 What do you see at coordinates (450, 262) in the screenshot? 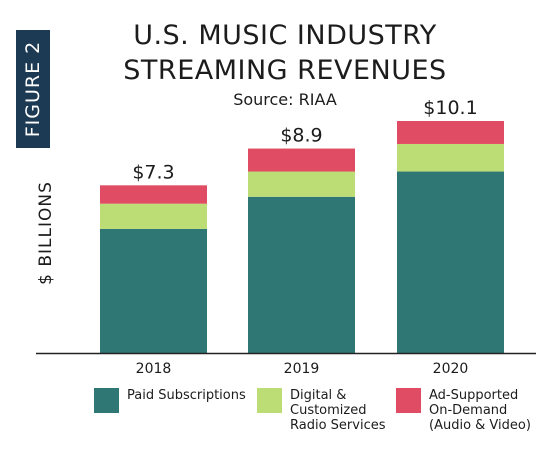
I see `bar-2020-paid` at bounding box center [450, 262].